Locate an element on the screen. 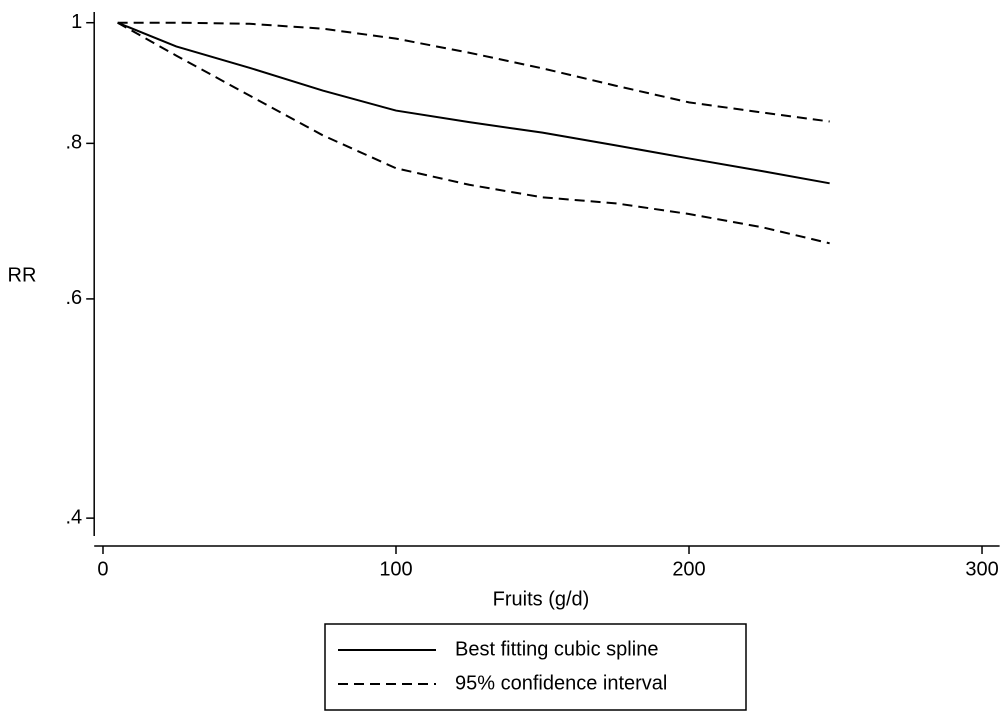  x-tick-label: 200 is located at coordinates (688, 569).